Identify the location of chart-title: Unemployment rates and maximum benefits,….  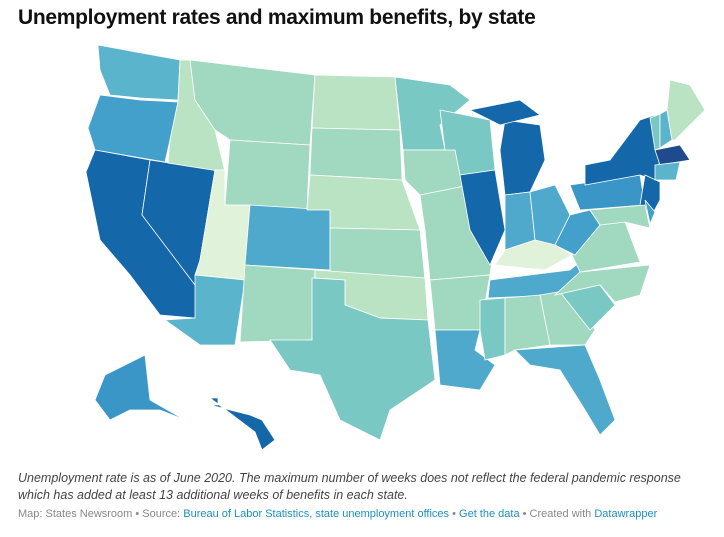
(277, 17).